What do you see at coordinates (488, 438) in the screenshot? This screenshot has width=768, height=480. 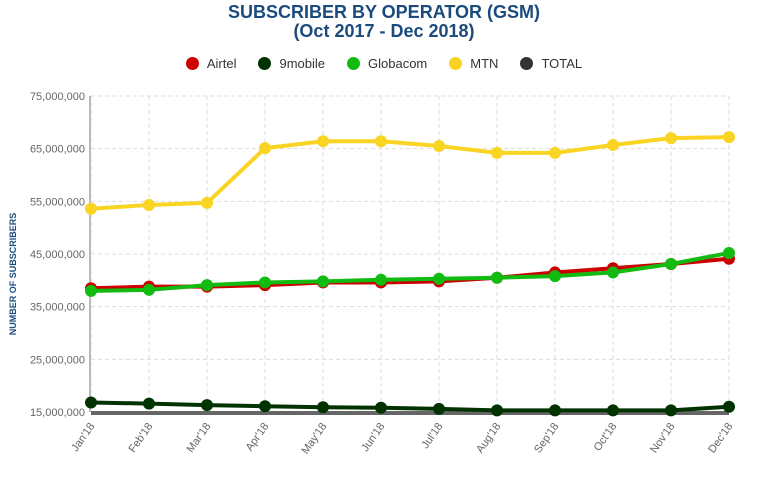 I see `x-tick-label: Aug'18` at bounding box center [488, 438].